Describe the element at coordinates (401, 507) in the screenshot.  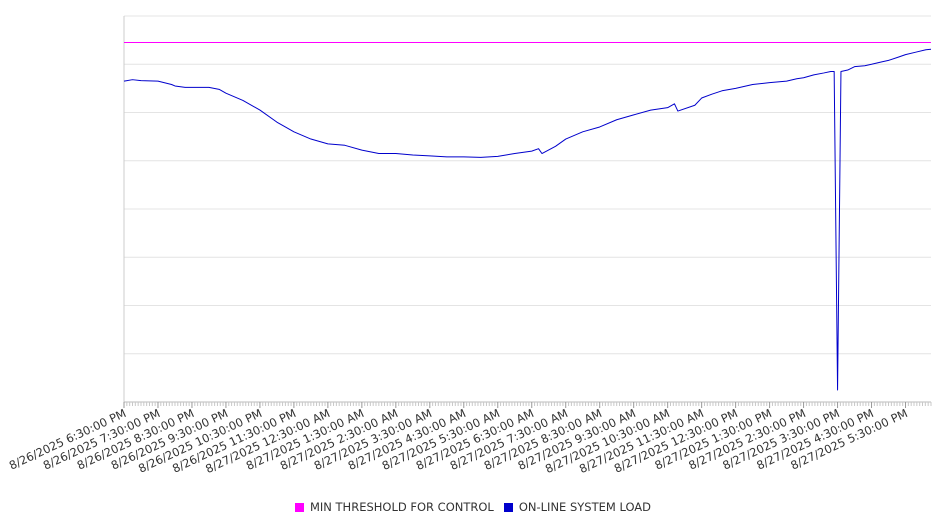
I see `legend-label-threshold: MIN THRESHOLD FOR CONTROL` at that location.